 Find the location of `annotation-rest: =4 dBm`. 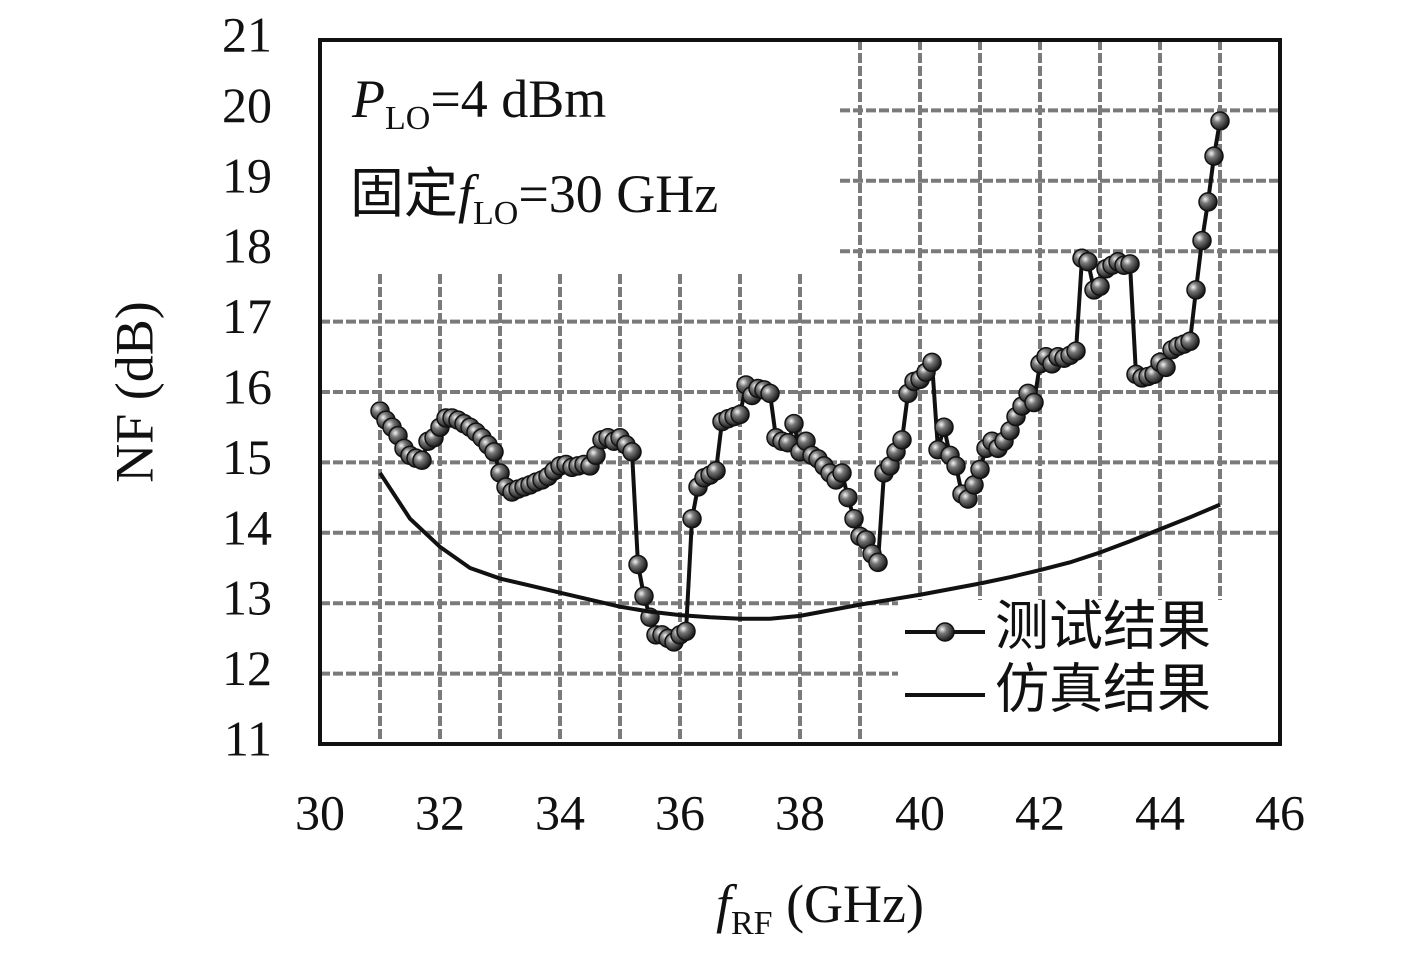

annotation-rest: =4 dBm is located at coordinates (518, 99).